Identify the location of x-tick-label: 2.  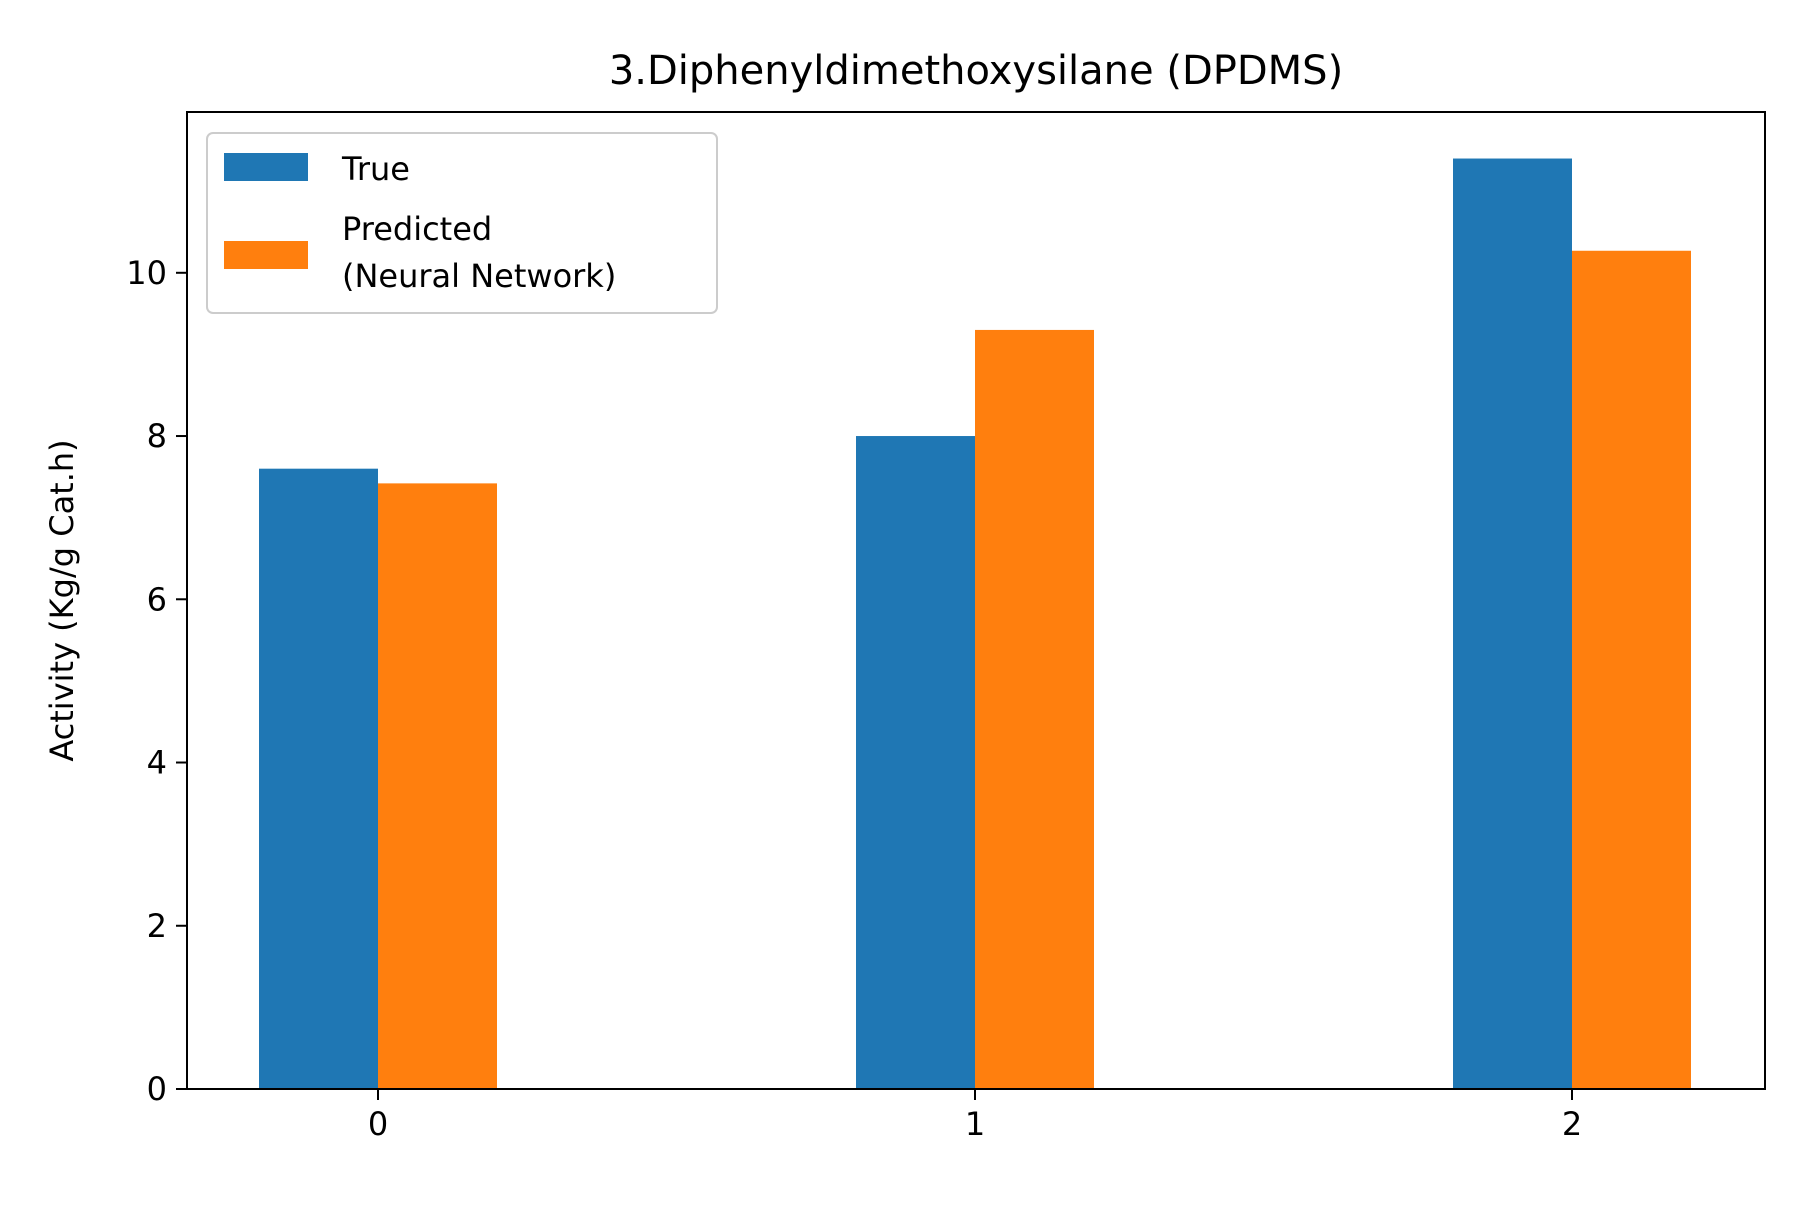
(1572, 1124).